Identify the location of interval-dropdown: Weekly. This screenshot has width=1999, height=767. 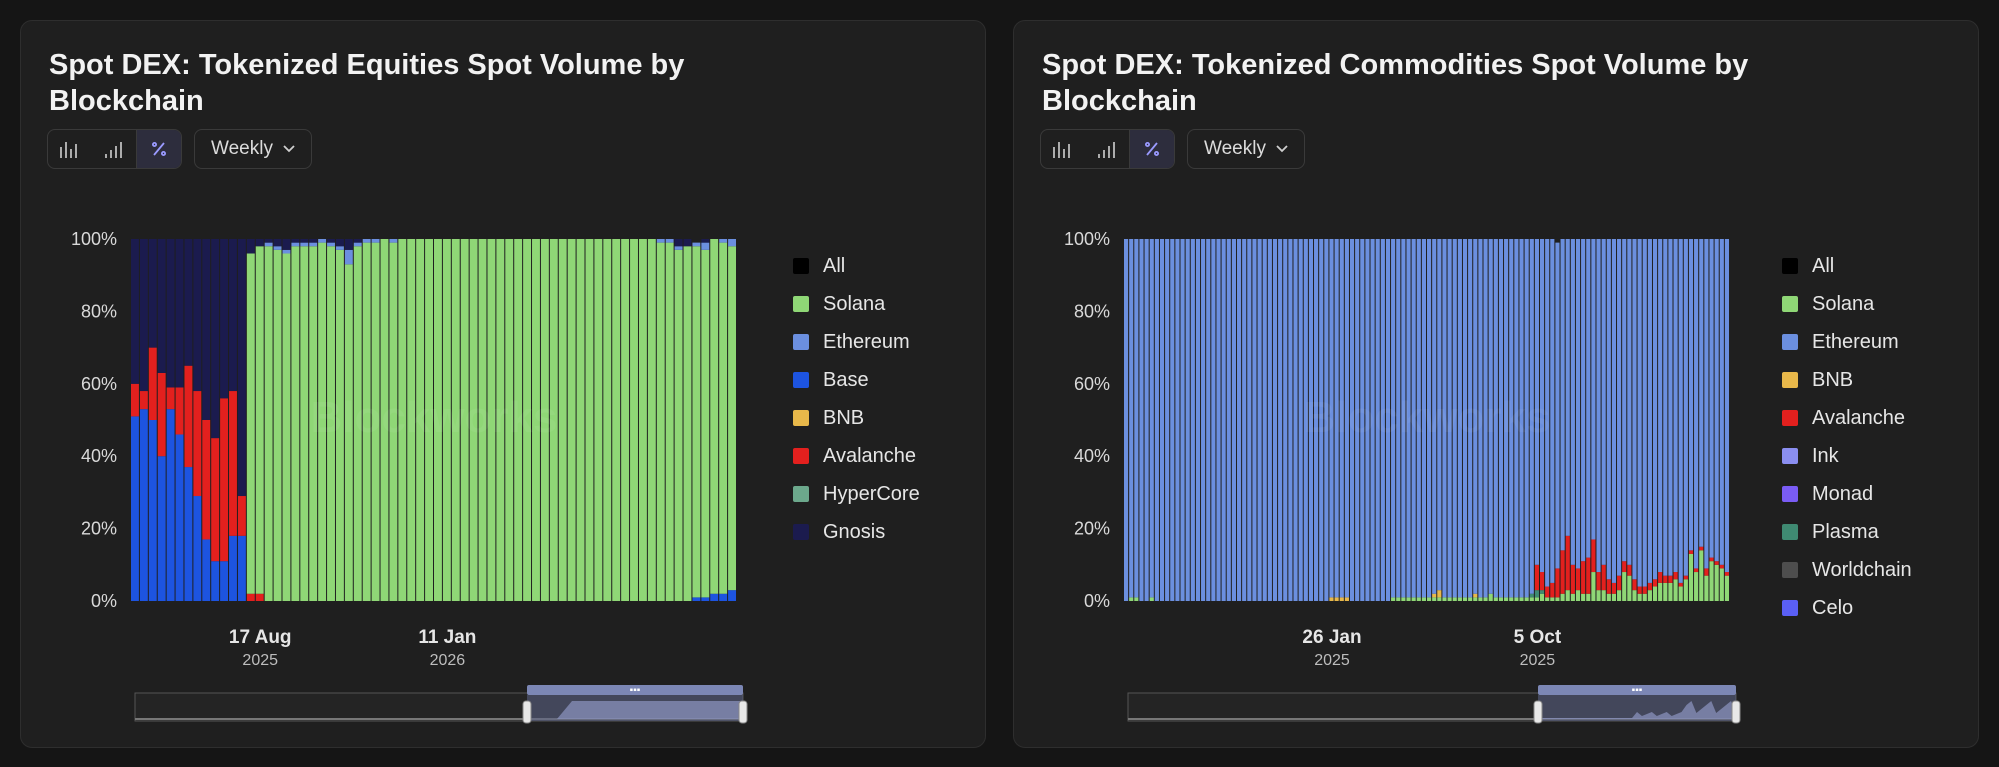
(253, 149).